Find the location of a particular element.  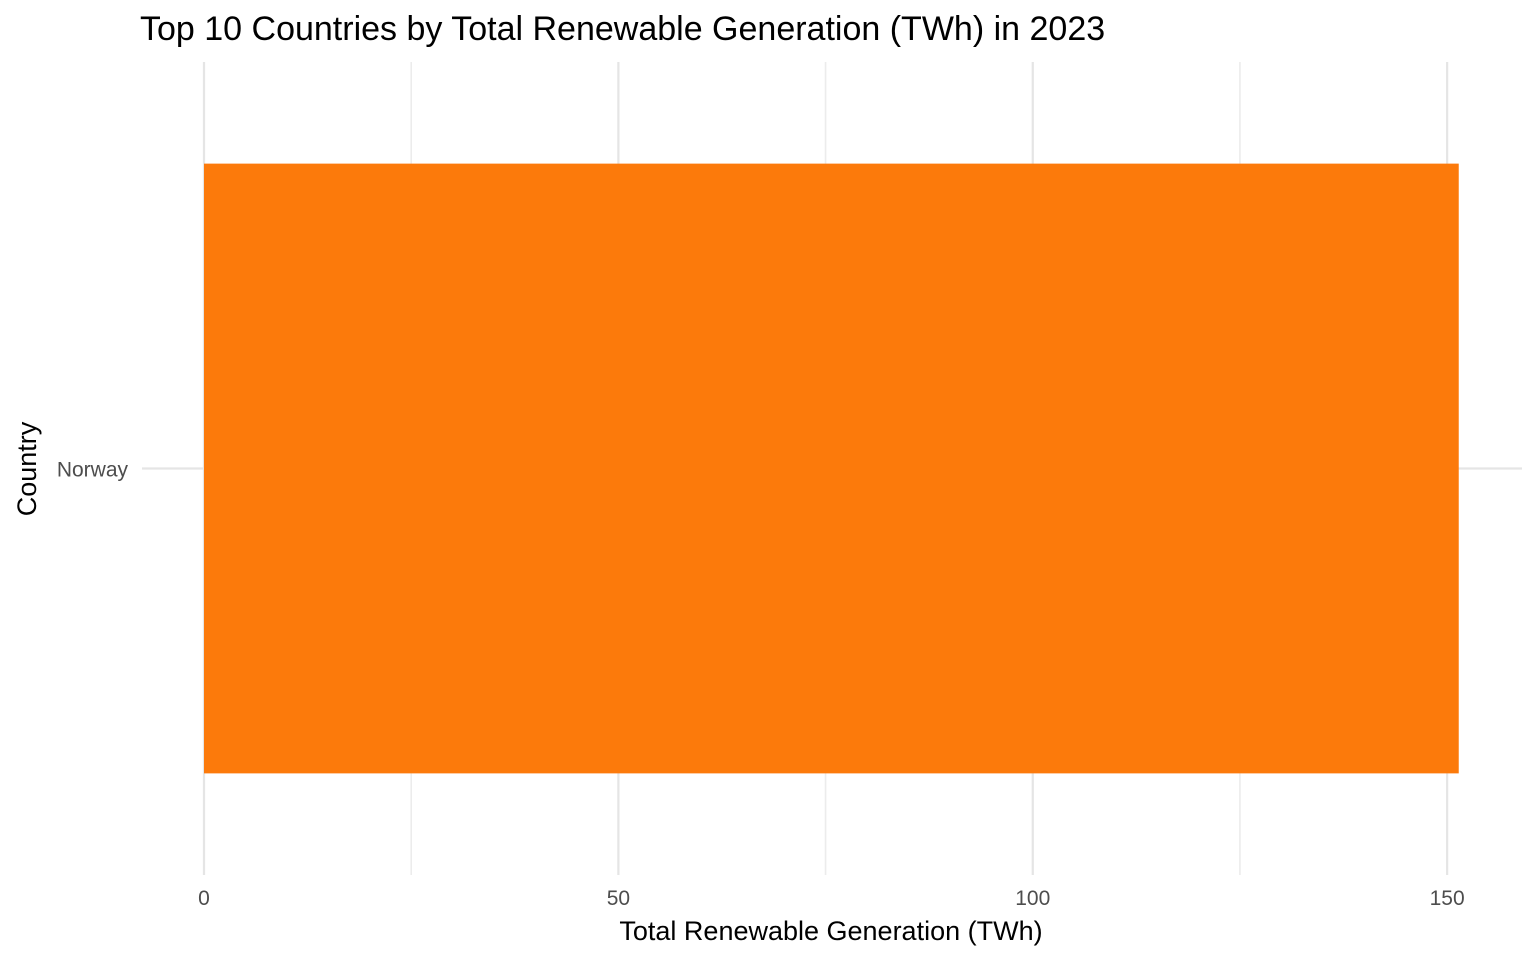

y-tick-label-0: Norway is located at coordinates (93, 470).